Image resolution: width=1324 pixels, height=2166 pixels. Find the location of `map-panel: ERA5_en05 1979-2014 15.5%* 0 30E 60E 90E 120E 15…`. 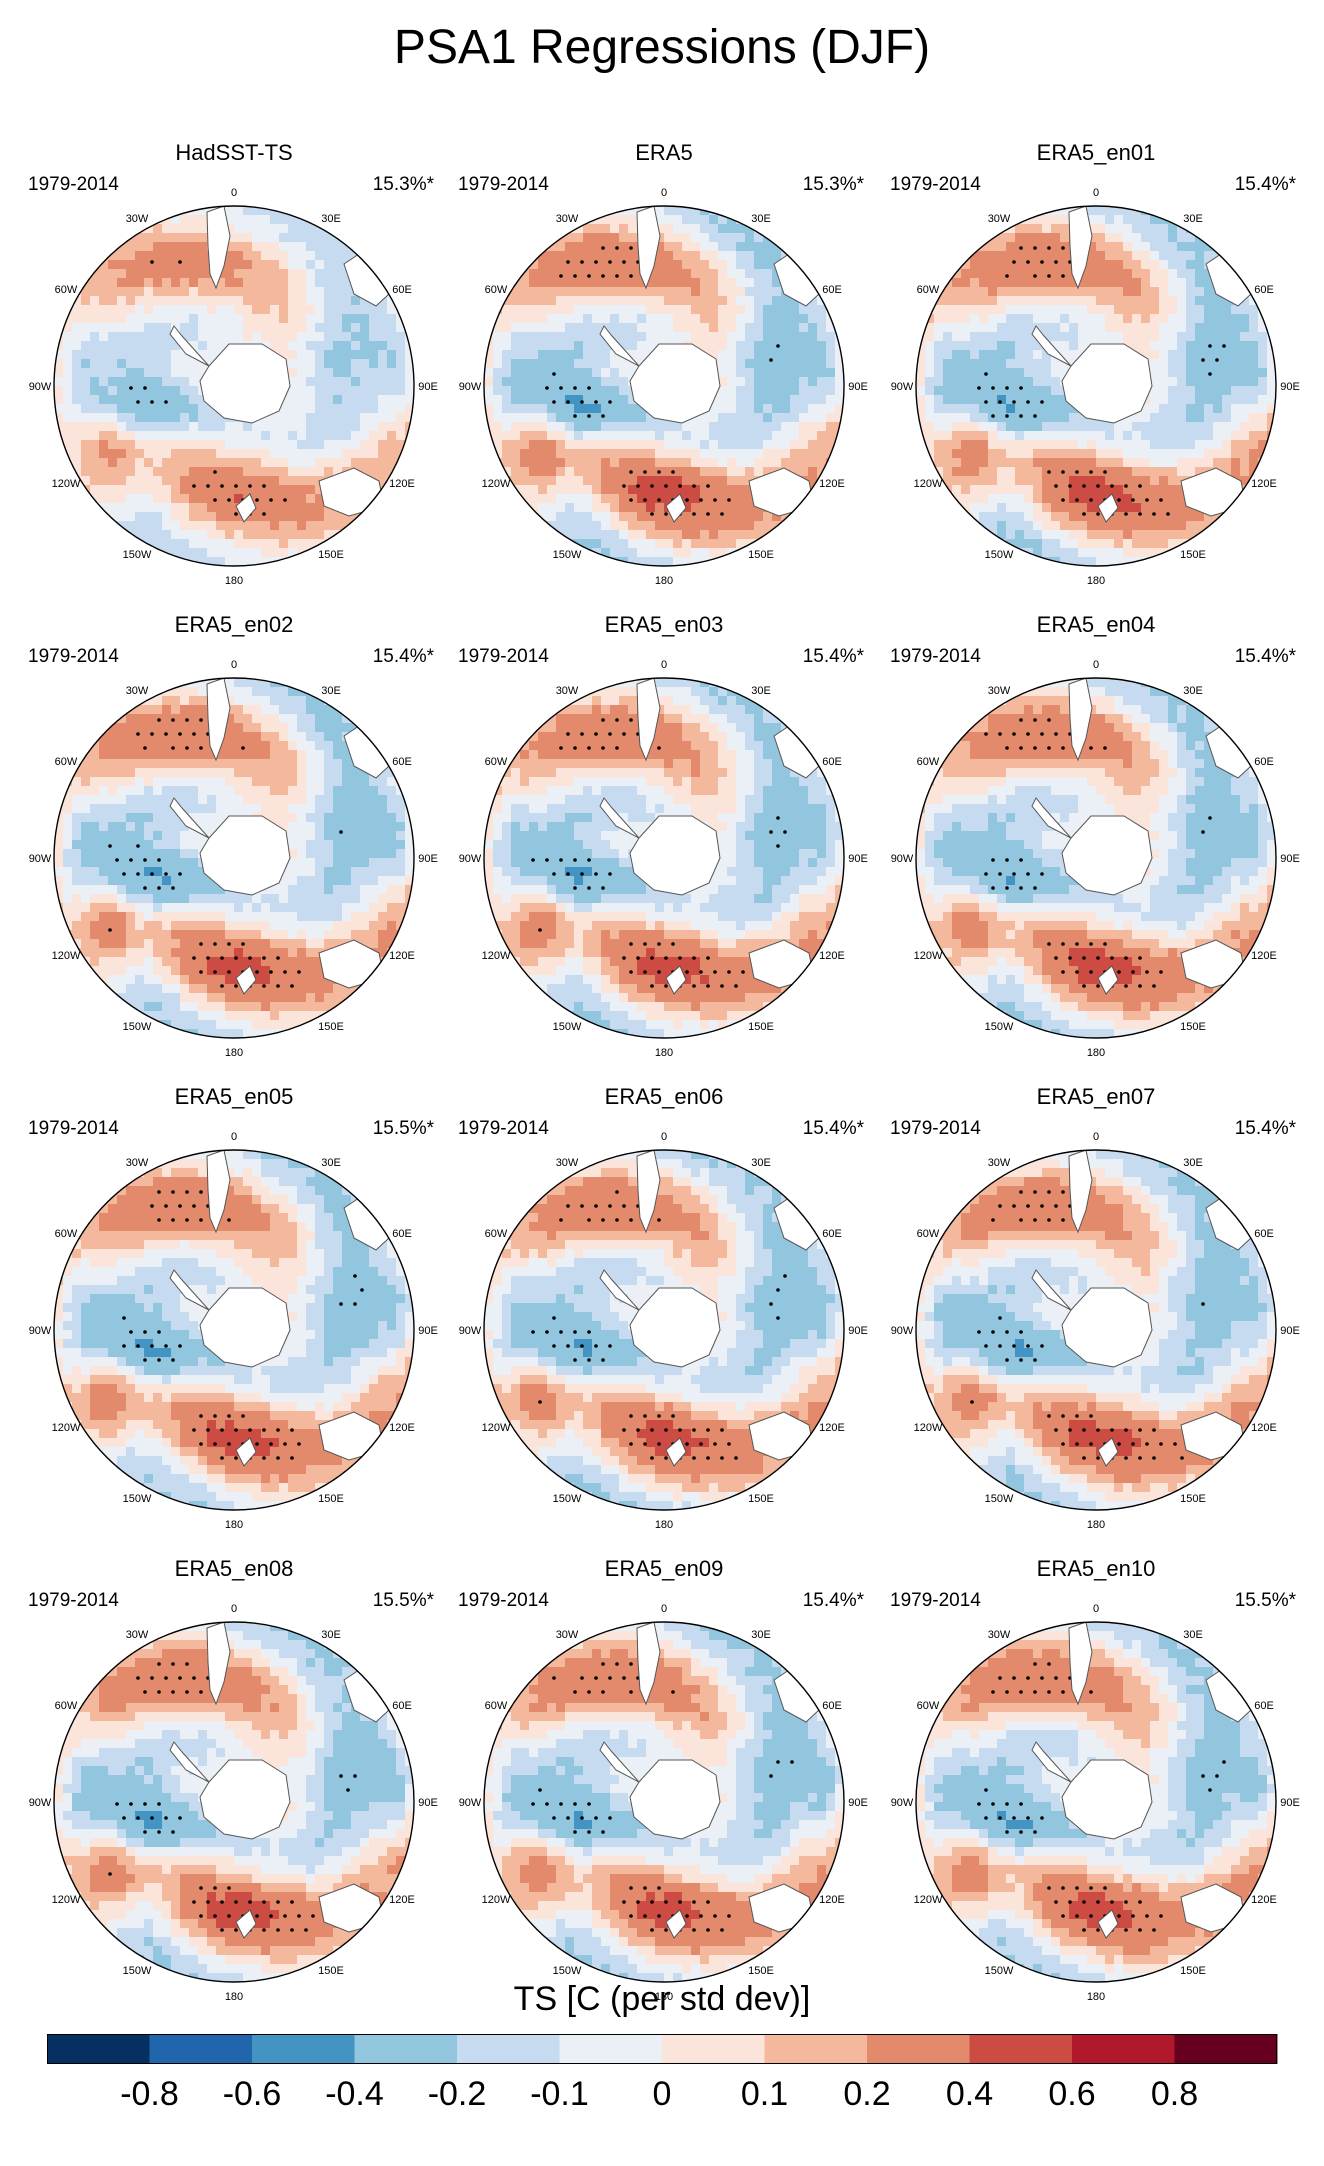

map-panel: ERA5_en05 1979-2014 15.5%* 0 30E 60E 90E 120E 15… is located at coordinates (234, 1319).